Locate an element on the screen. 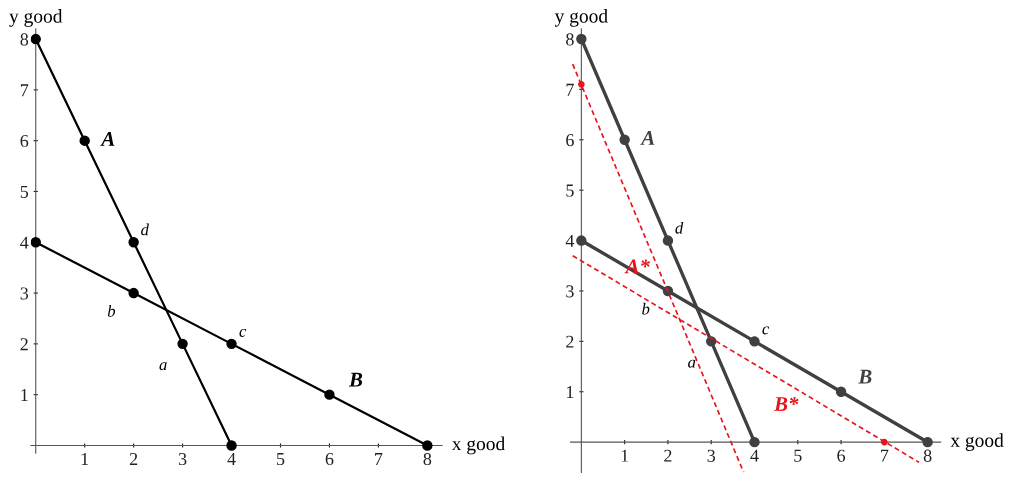  series-label: B* is located at coordinates (786, 403).